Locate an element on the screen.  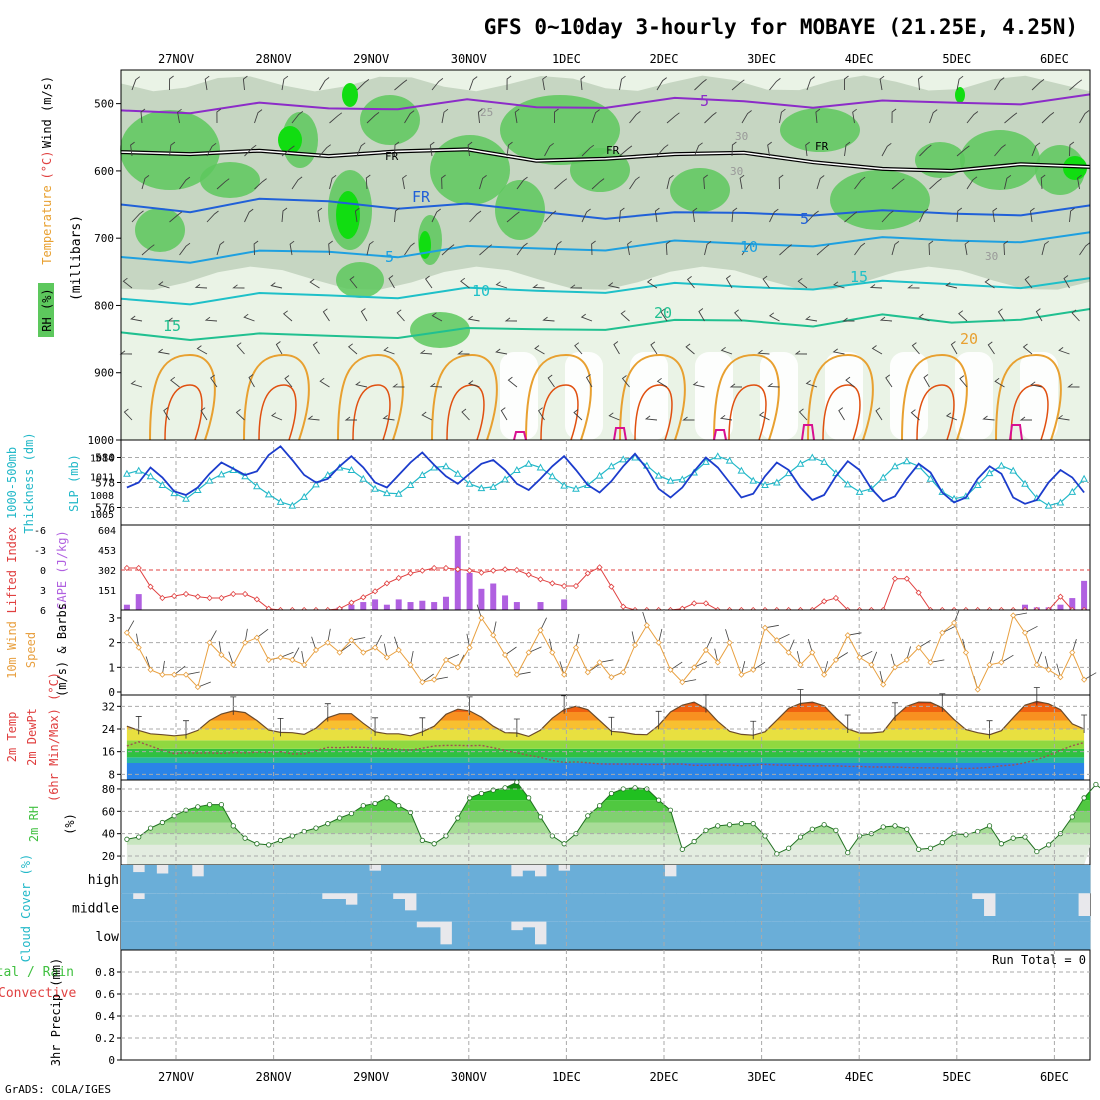
cape-tick-label: 302 is located at coordinates (107, 571).